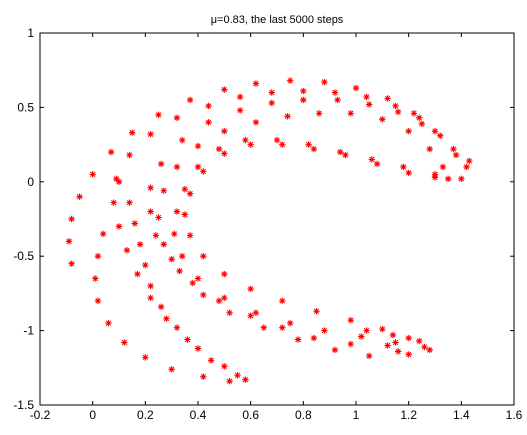 Image resolution: width=527 pixels, height=435 pixels. I want to click on y-tick-label: -1, so click(28, 331).